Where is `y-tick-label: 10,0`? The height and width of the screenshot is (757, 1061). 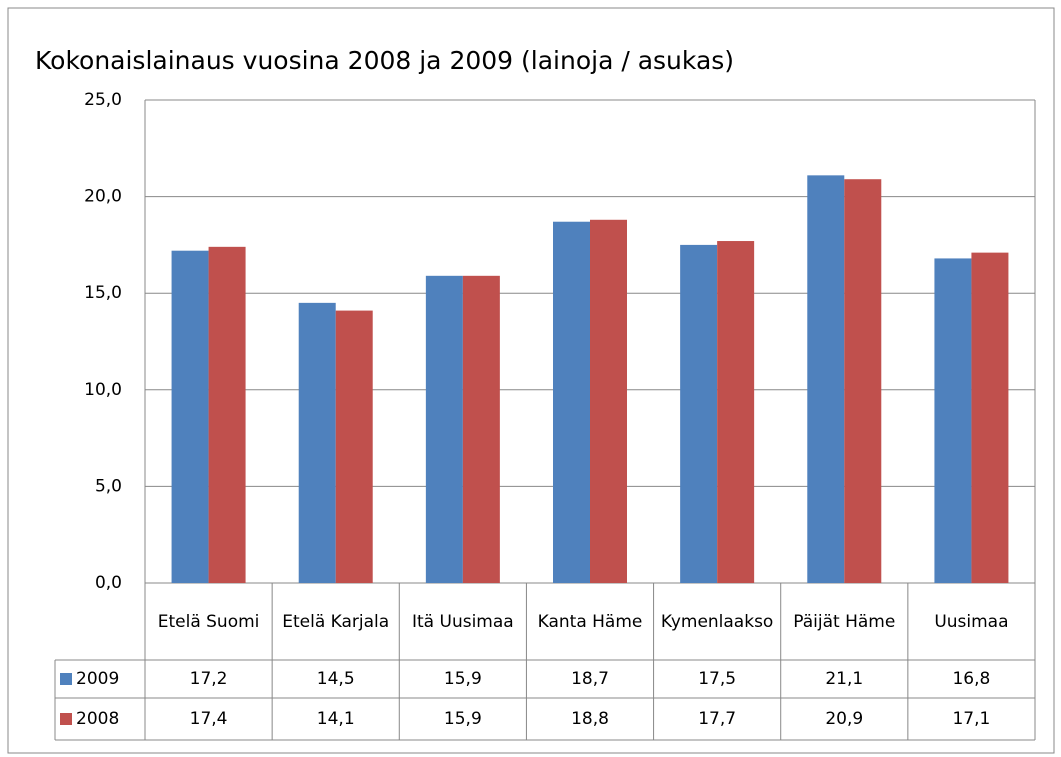 y-tick-label: 10,0 is located at coordinates (103, 390).